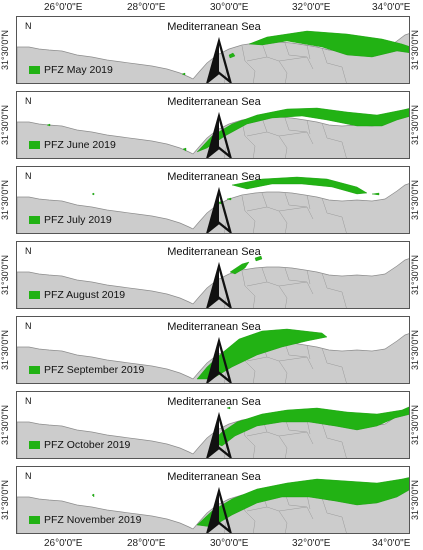  What do you see at coordinates (78, 220) in the screenshot?
I see `legend-label: PFZ July 2019` at bounding box center [78, 220].